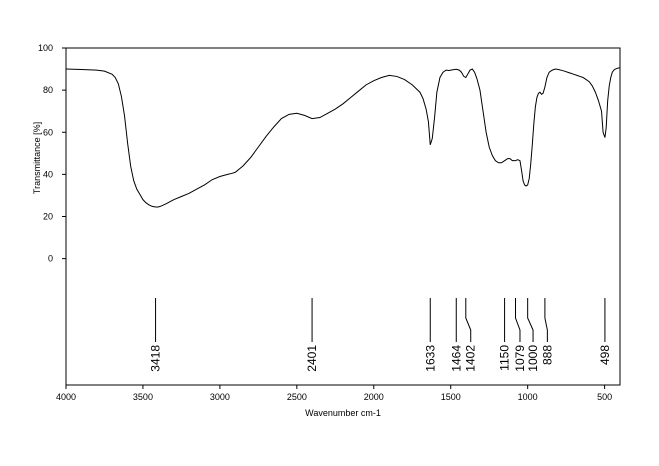 The width and height of the screenshot is (659, 466). What do you see at coordinates (343, 413) in the screenshot?
I see `x-axis-title: Wavenumber cm-1` at bounding box center [343, 413].